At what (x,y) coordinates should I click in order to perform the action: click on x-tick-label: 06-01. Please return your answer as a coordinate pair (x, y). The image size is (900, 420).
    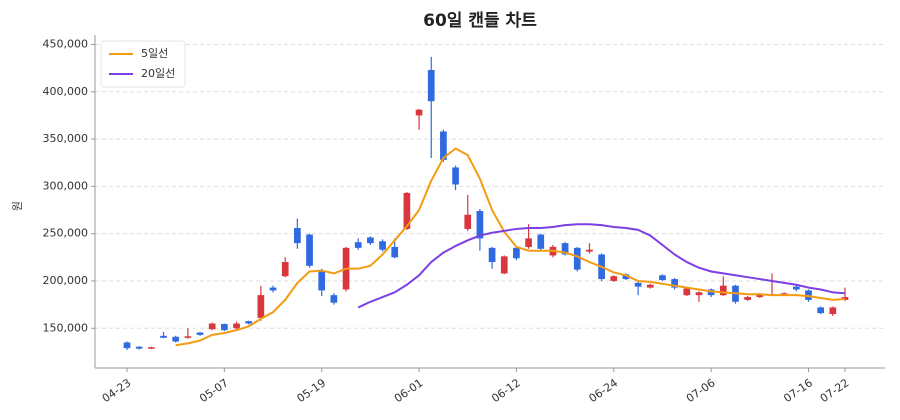
    Looking at the image, I should click on (409, 390).